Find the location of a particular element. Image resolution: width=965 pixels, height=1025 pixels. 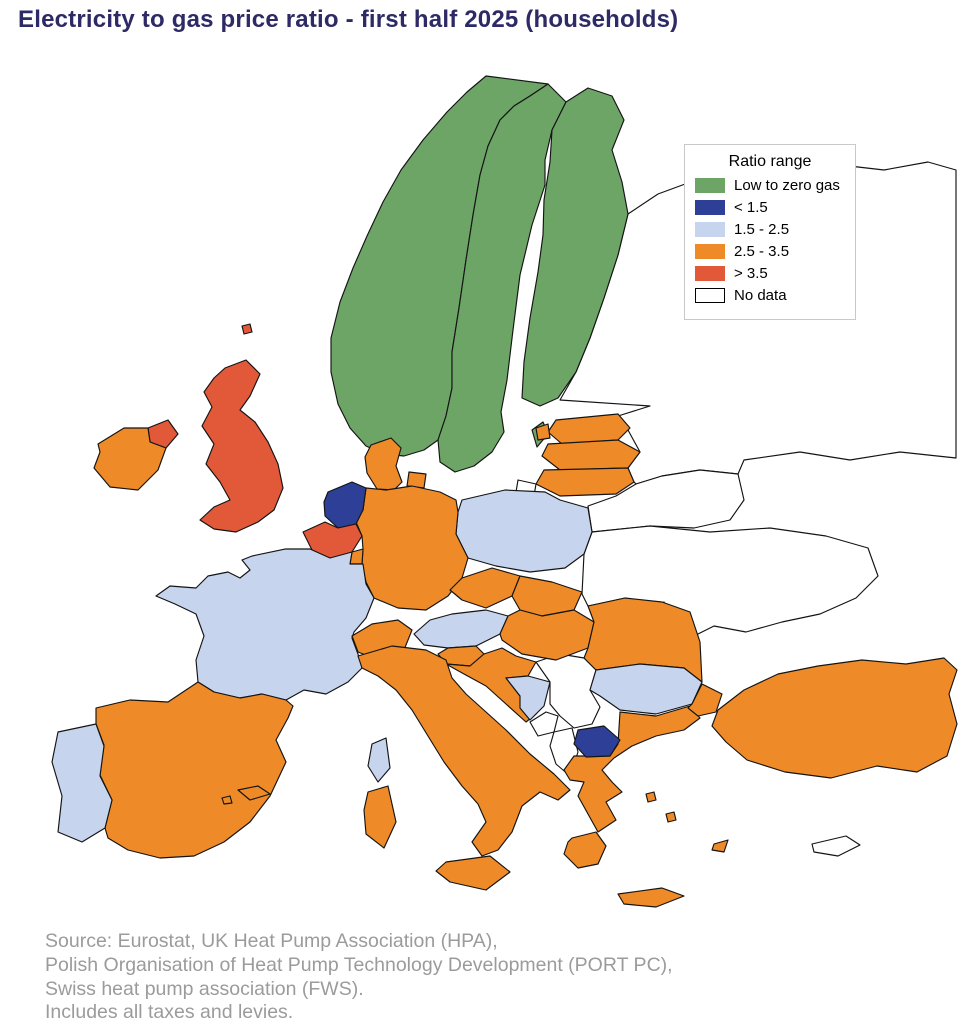

legend-label: 1.5 - 2.5 is located at coordinates (762, 229).